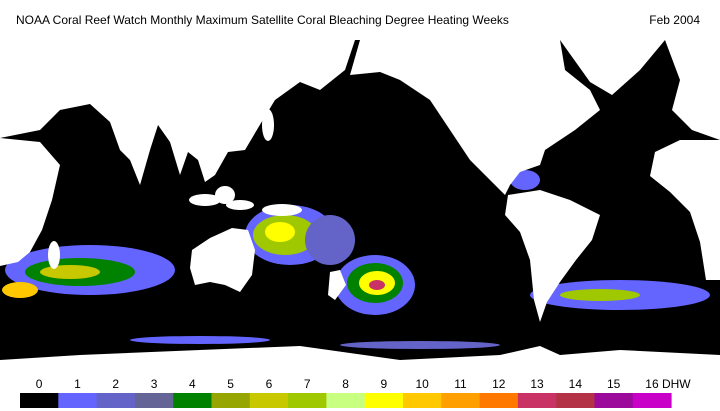  I want to click on legend-label: 16, so click(652, 384).